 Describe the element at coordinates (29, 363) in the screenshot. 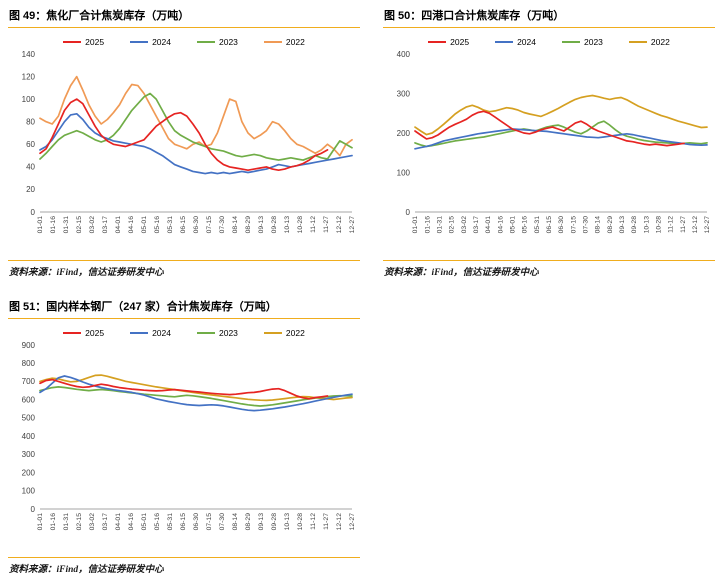

I see `y-axis-tick-label: 800` at that location.